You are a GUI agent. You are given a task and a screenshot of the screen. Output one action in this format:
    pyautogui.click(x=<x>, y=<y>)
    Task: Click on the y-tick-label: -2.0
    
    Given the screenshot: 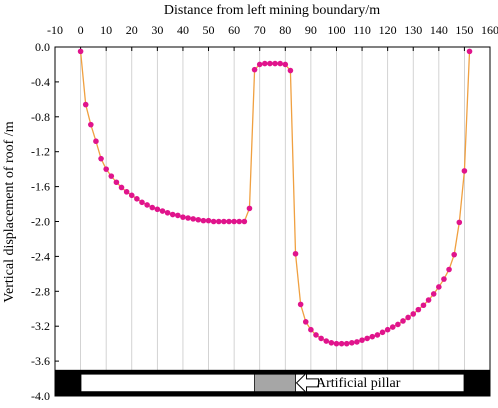 What is the action you would take?
    pyautogui.click(x=40, y=222)
    